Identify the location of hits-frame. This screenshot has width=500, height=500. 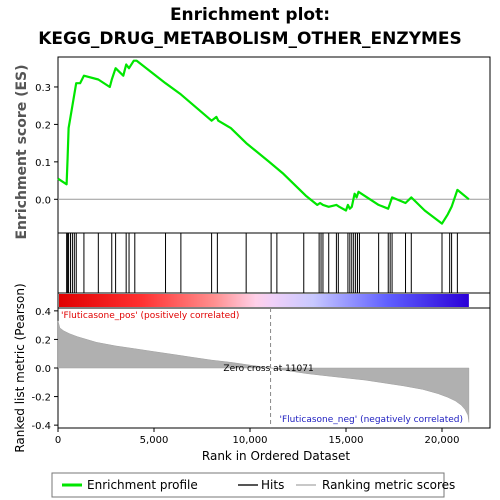
(274, 263).